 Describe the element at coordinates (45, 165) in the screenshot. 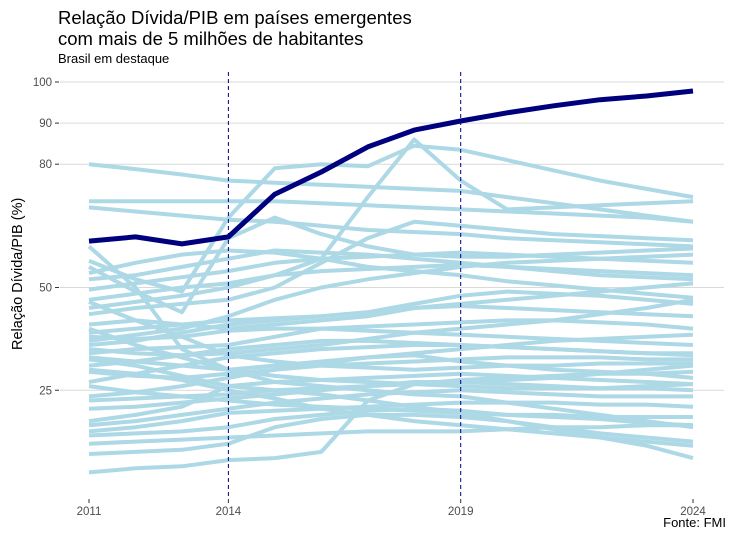

I see `y-tick-label: 80` at that location.